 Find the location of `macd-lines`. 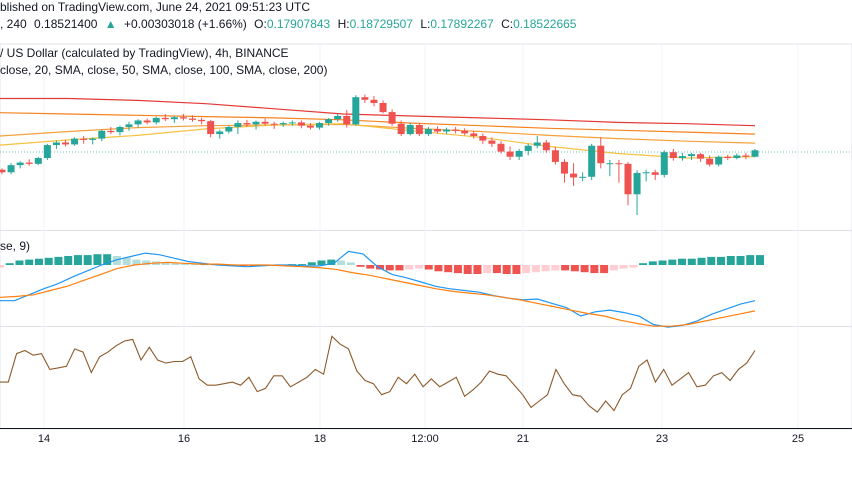

macd-lines is located at coordinates (378, 289).